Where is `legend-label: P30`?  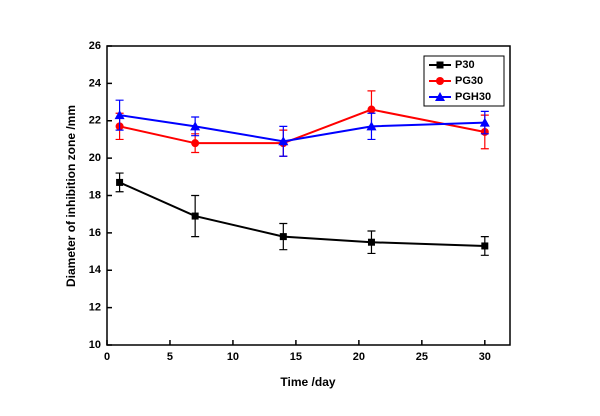 legend-label: P30 is located at coordinates (465, 65).